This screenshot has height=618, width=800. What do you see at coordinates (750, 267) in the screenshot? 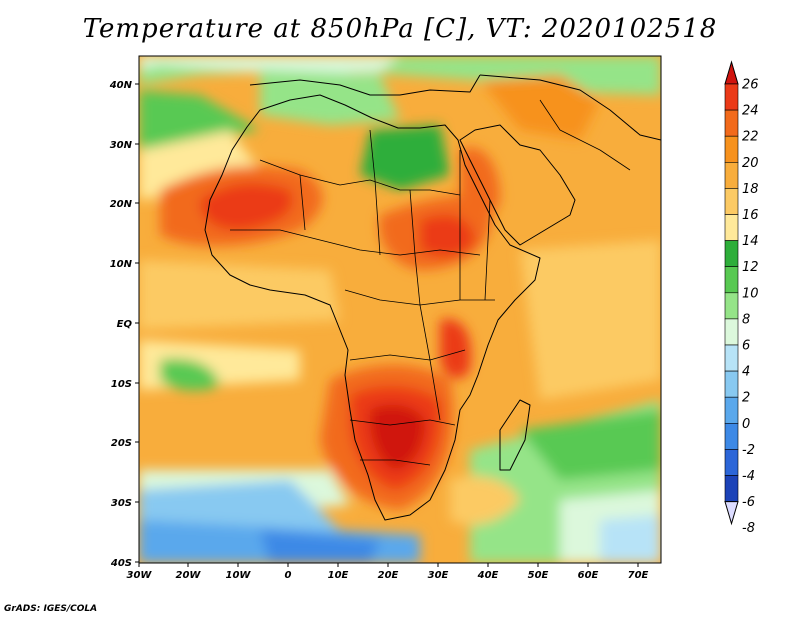
I see `colorbar-label: 12` at bounding box center [750, 267].